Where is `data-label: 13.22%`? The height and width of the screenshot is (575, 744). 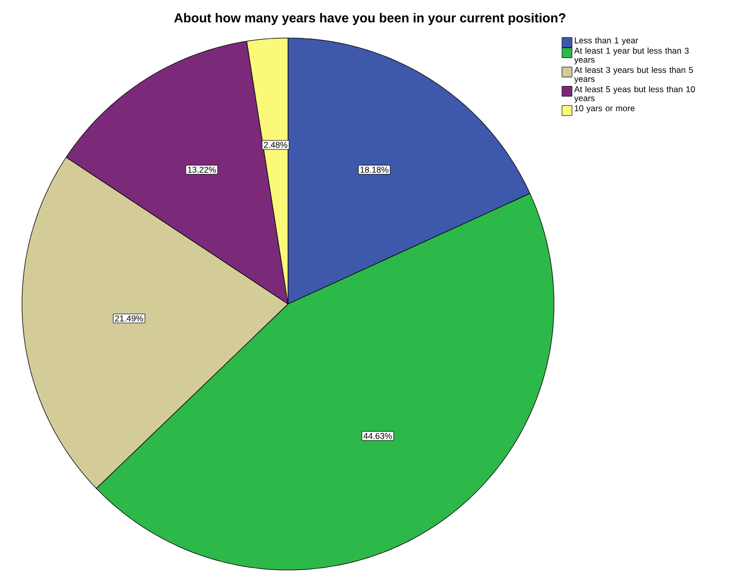 data-label: 13.22% is located at coordinates (202, 169).